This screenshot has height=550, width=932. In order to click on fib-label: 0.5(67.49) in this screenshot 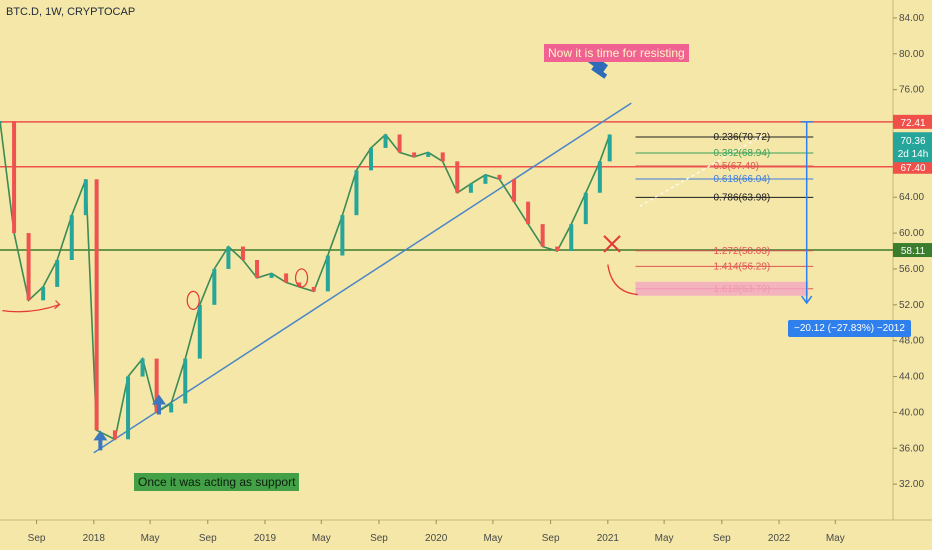, I will do `click(737, 166)`.